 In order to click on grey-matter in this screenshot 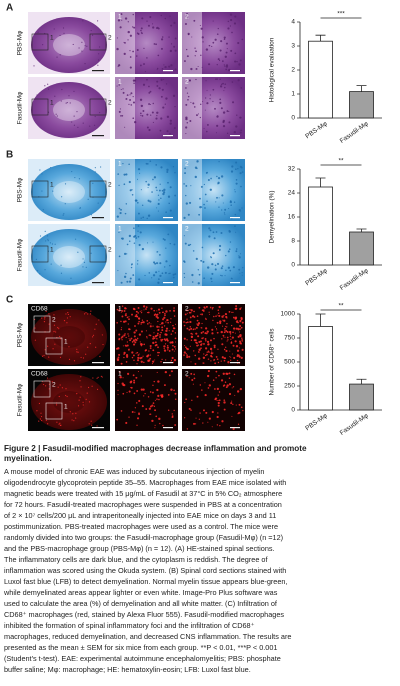, I will do `click(69, 110)`.